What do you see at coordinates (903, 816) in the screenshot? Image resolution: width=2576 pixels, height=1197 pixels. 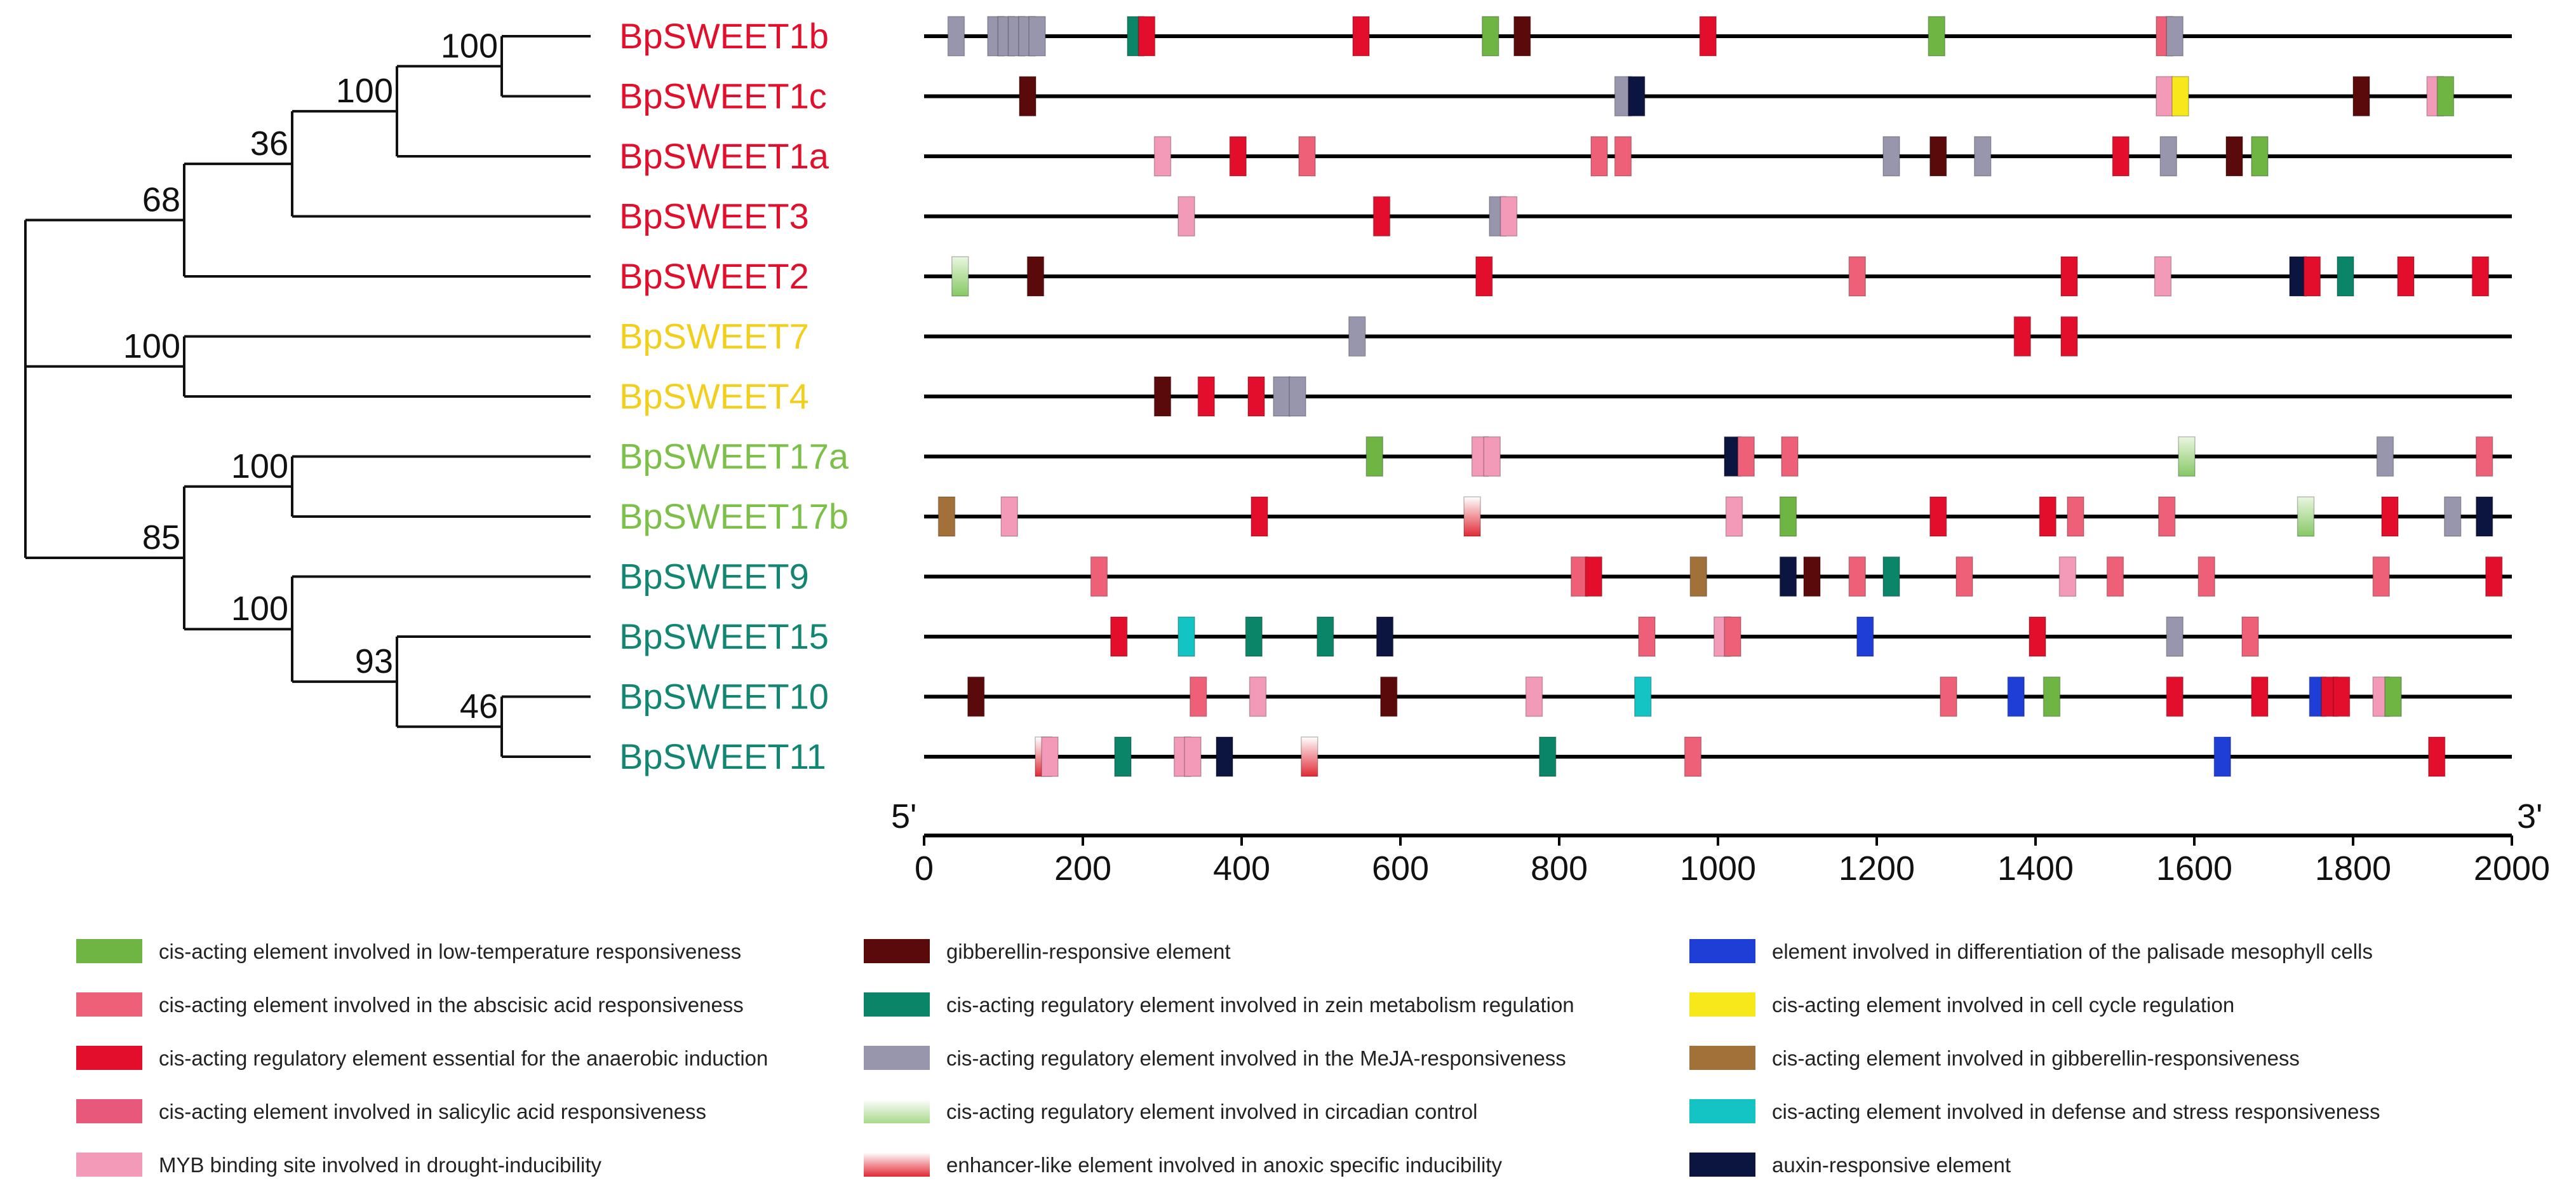 I see `axis-end-5prime: 5'` at bounding box center [903, 816].